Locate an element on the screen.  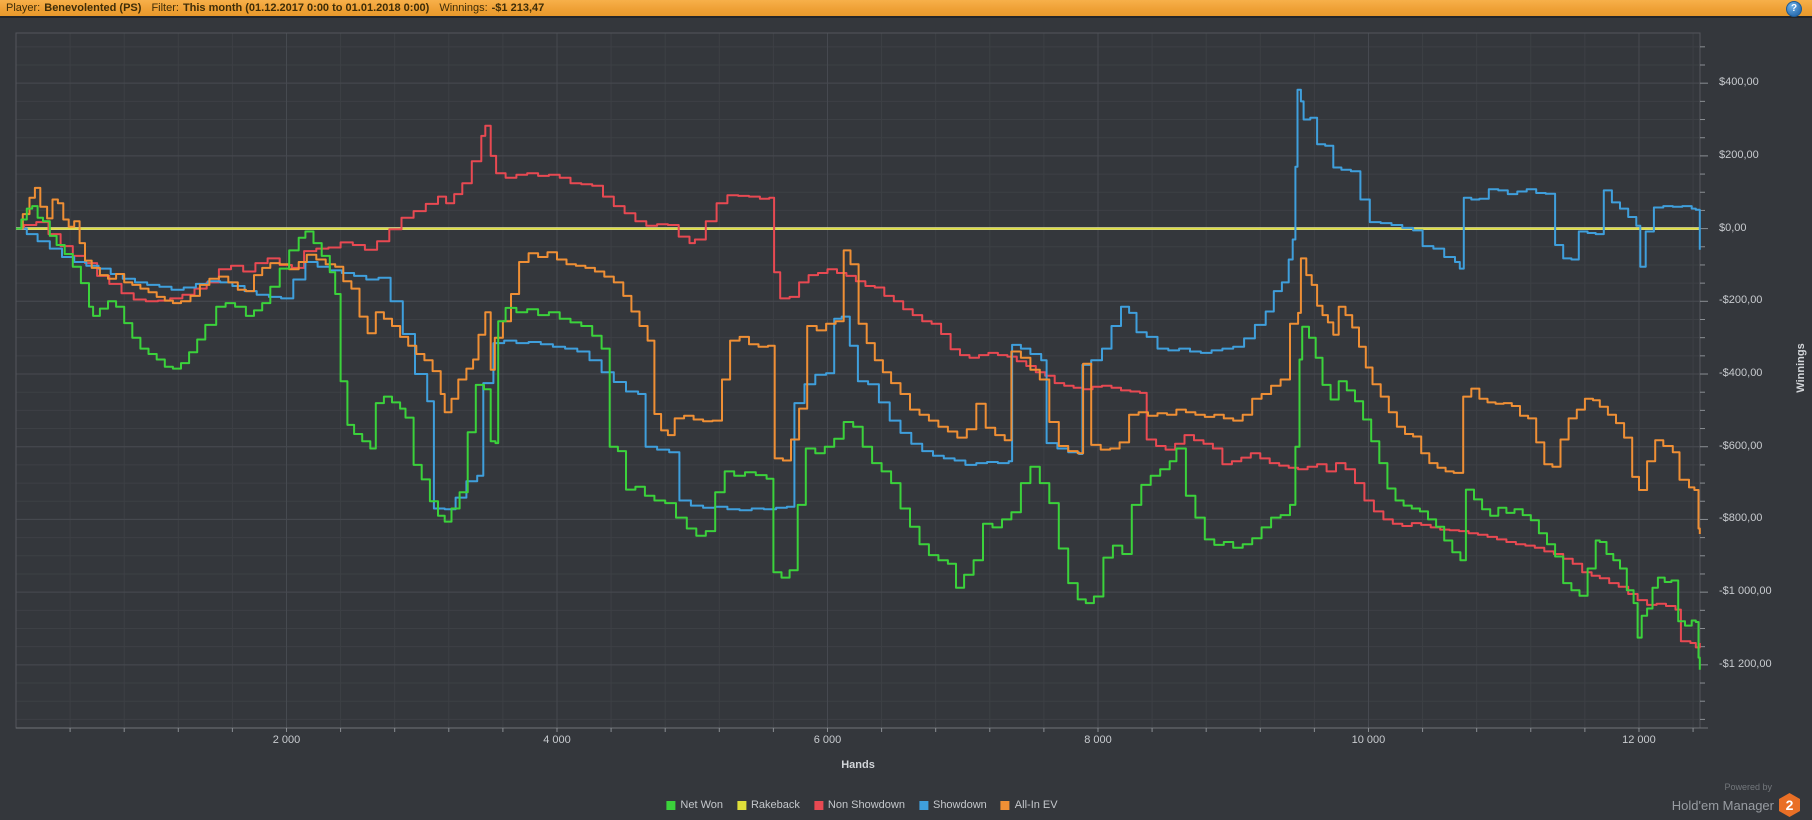
legend-item-non-showdown: Non Showdown is located at coordinates (859, 805).